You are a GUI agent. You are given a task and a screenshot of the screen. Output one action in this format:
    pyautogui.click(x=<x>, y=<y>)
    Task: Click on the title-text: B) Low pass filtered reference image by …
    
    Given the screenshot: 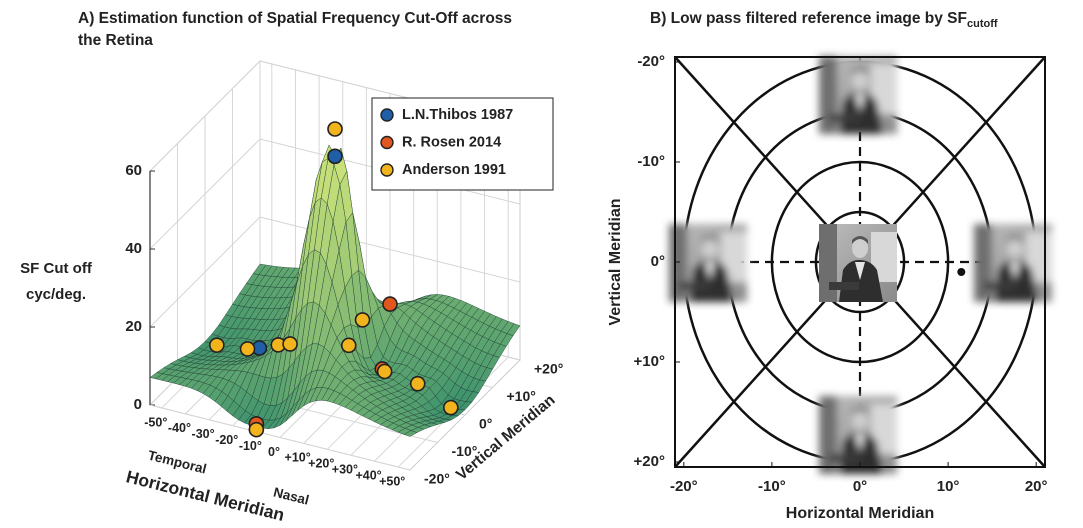 What is the action you would take?
    pyautogui.click(x=808, y=18)
    